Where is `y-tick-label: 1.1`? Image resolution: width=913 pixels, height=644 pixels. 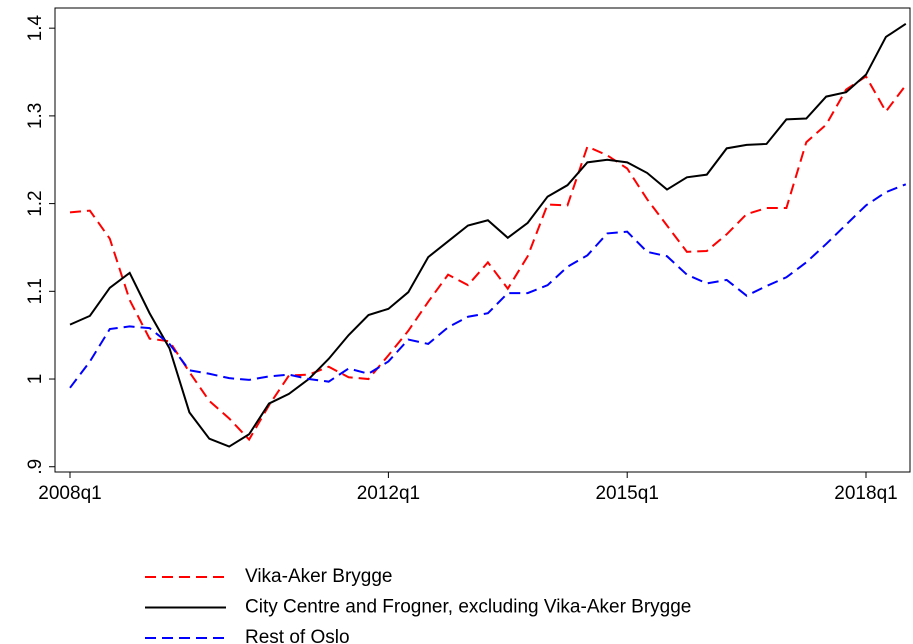 y-tick-label: 1.1 is located at coordinates (35, 291).